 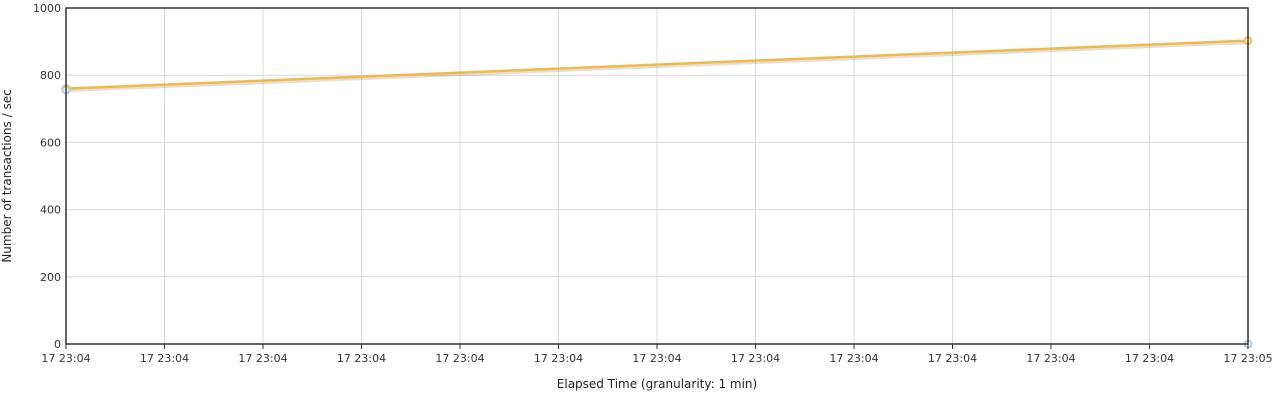 What do you see at coordinates (657, 384) in the screenshot?
I see `x-axis-label: Elapsed Time (granularity: 1 min)` at bounding box center [657, 384].